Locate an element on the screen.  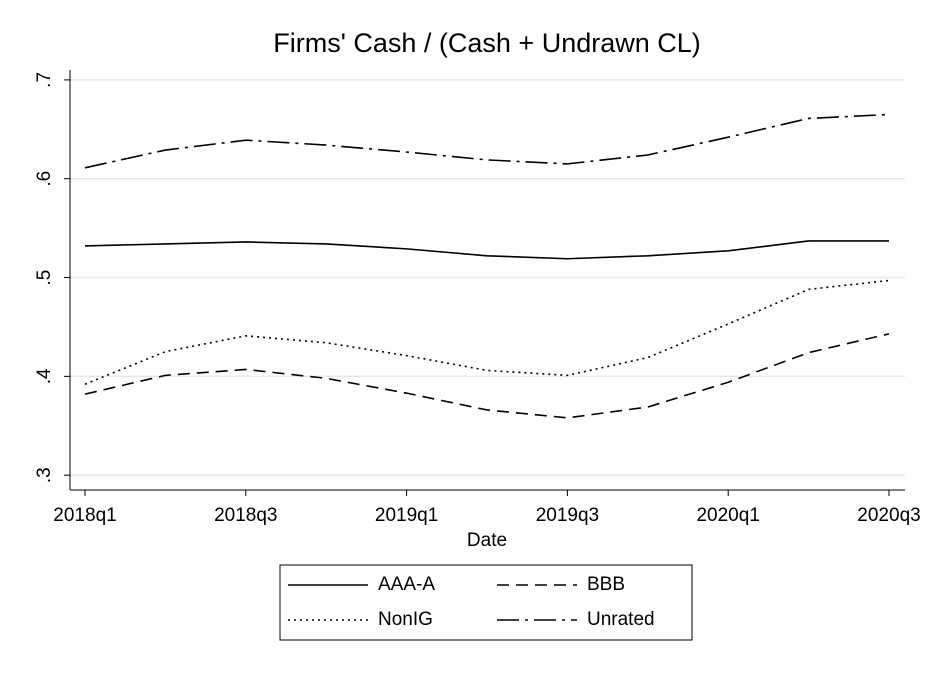
y-tick-label: .5 is located at coordinates (44, 278).